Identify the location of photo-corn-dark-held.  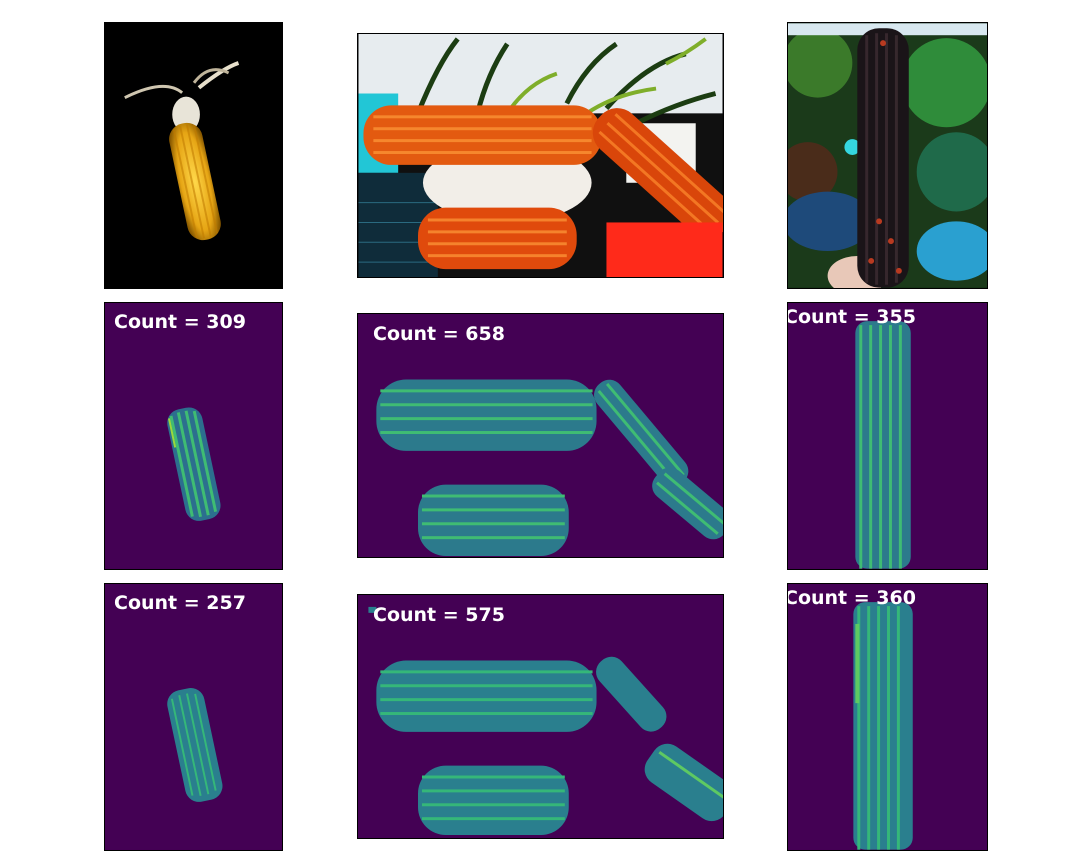
(887, 155).